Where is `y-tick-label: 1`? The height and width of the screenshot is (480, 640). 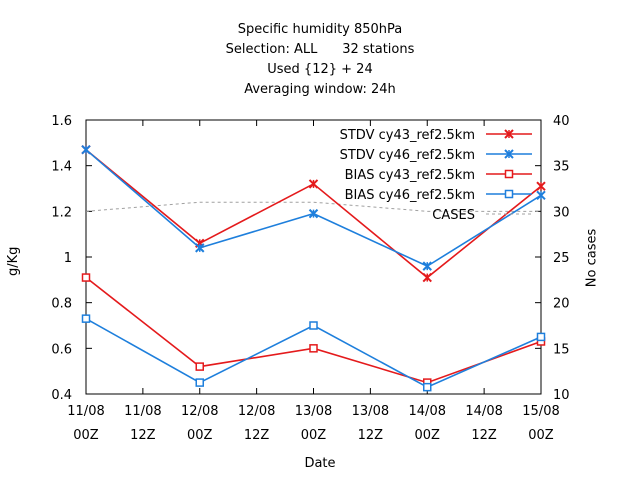
y-tick-label: 1 is located at coordinates (68, 258).